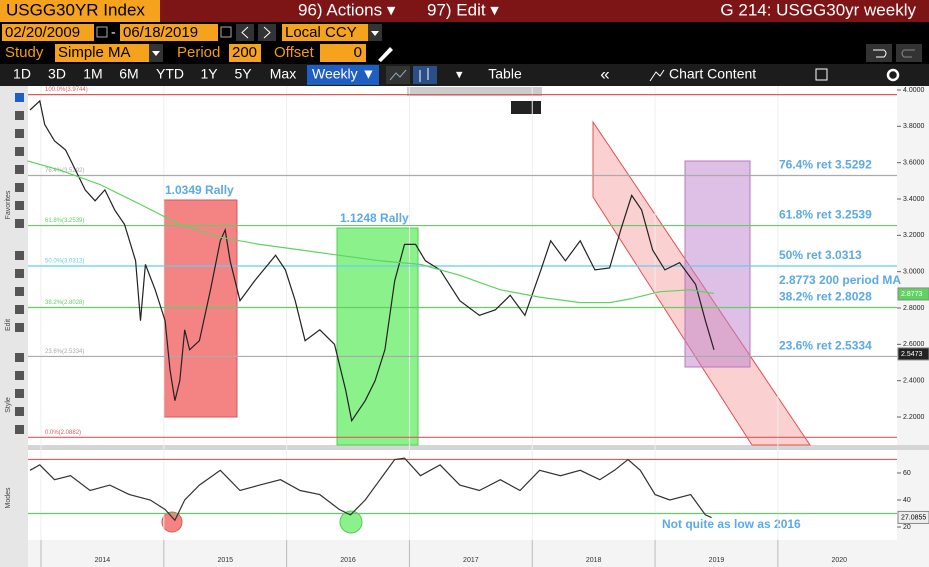  What do you see at coordinates (370, 489) in the screenshot?
I see `series-line` at bounding box center [370, 489].